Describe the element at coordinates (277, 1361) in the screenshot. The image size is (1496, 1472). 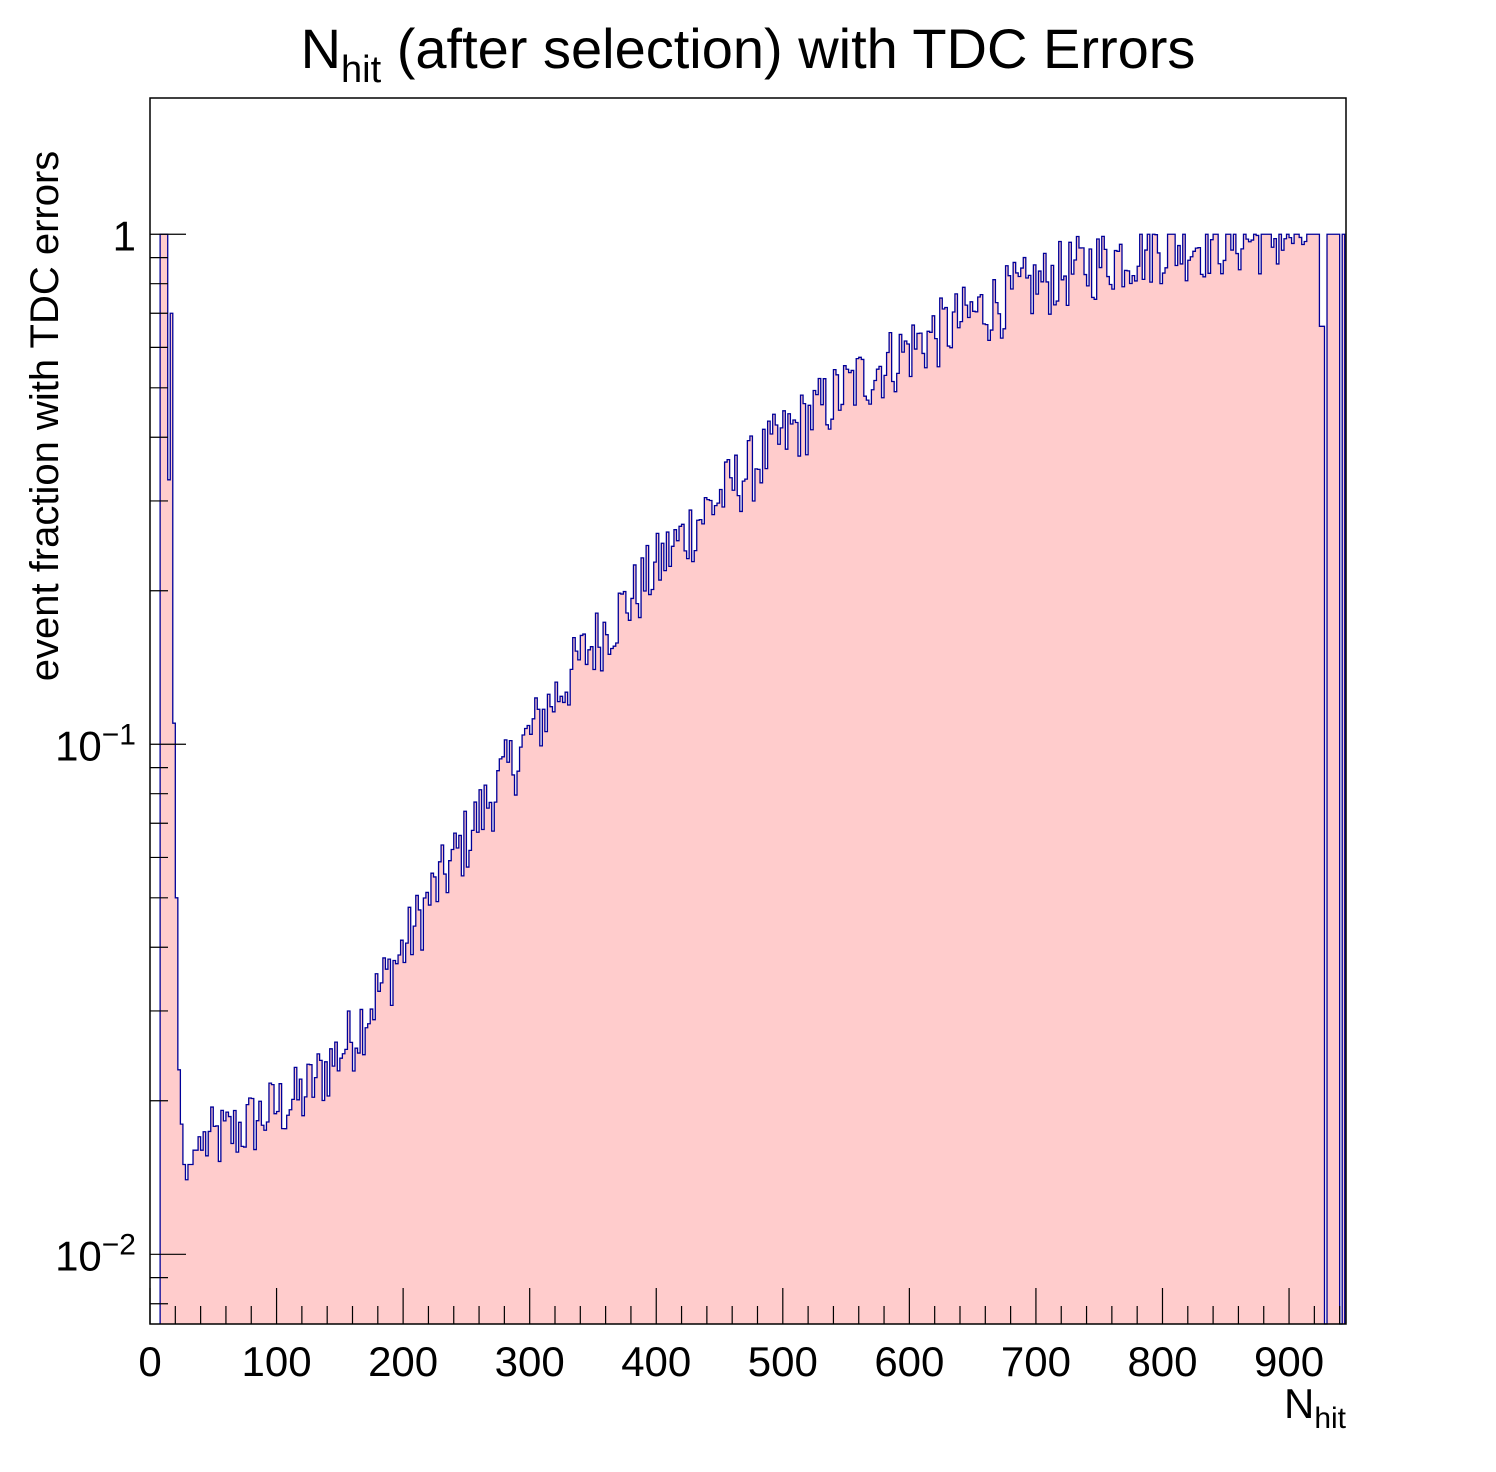
I see `x-tick-label: 100` at that location.